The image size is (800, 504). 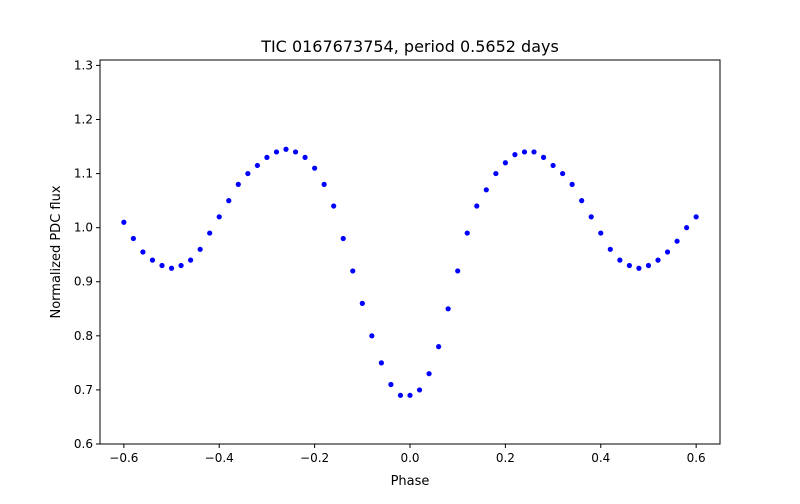 I want to click on x-tick-label: 0.2, so click(x=505, y=458).